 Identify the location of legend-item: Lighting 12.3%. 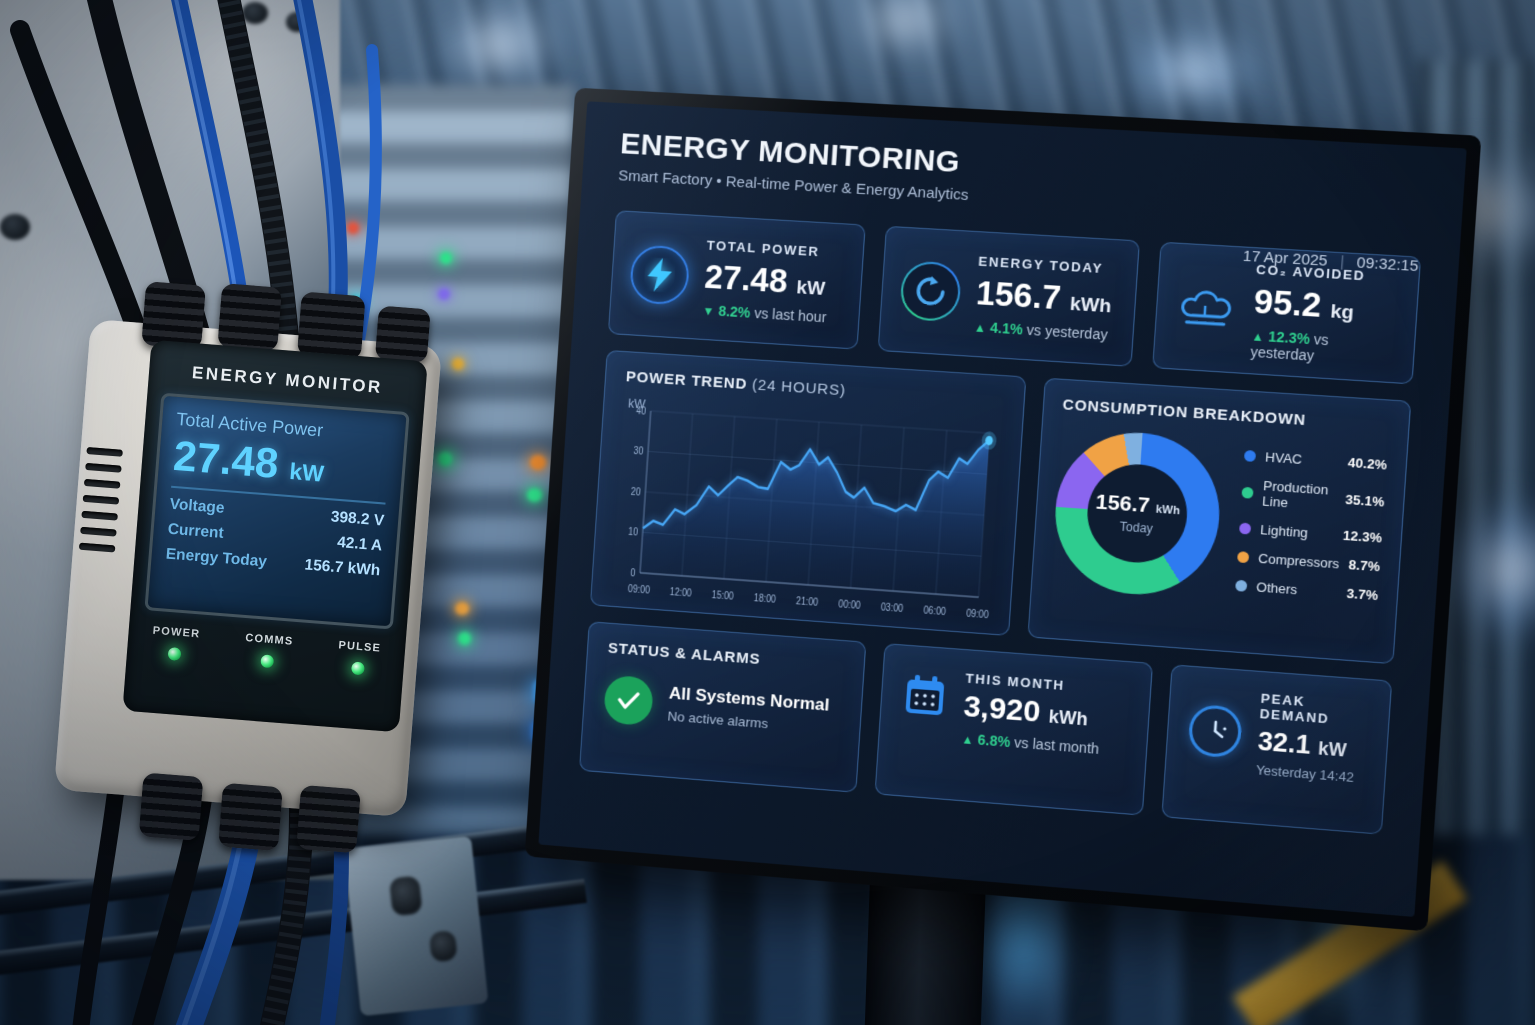
(1310, 533).